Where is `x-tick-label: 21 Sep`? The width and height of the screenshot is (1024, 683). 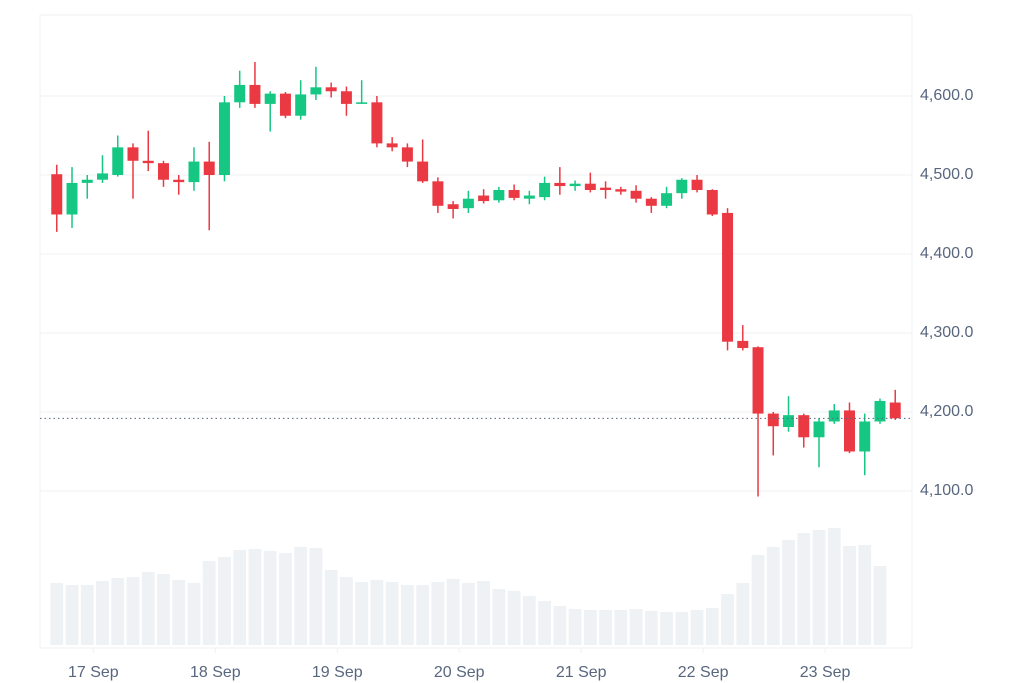 x-tick-label: 21 Sep is located at coordinates (581, 672).